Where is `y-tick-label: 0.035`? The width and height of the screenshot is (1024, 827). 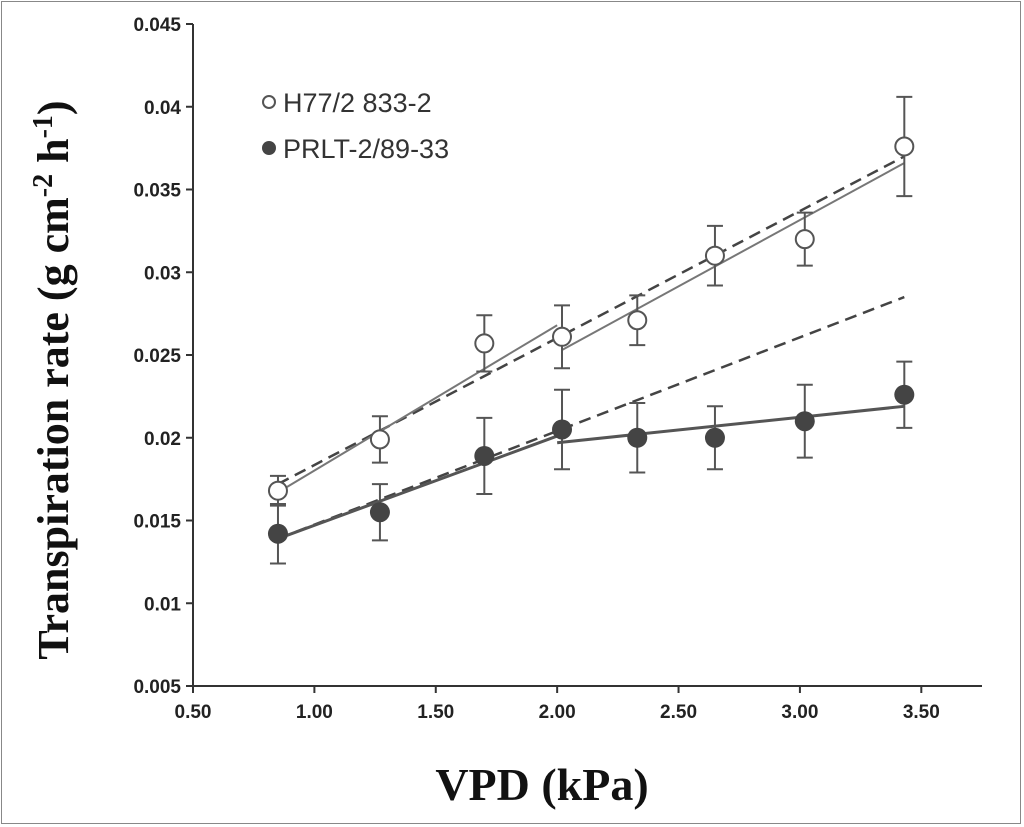 y-tick-label: 0.035 is located at coordinates (157, 191).